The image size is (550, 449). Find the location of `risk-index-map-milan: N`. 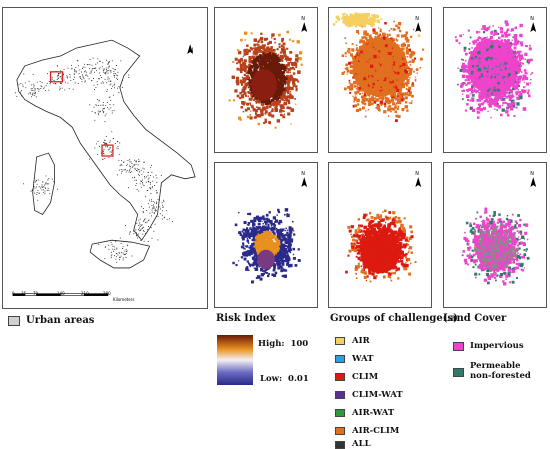

risk-index-map-milan: N is located at coordinates (266, 80).